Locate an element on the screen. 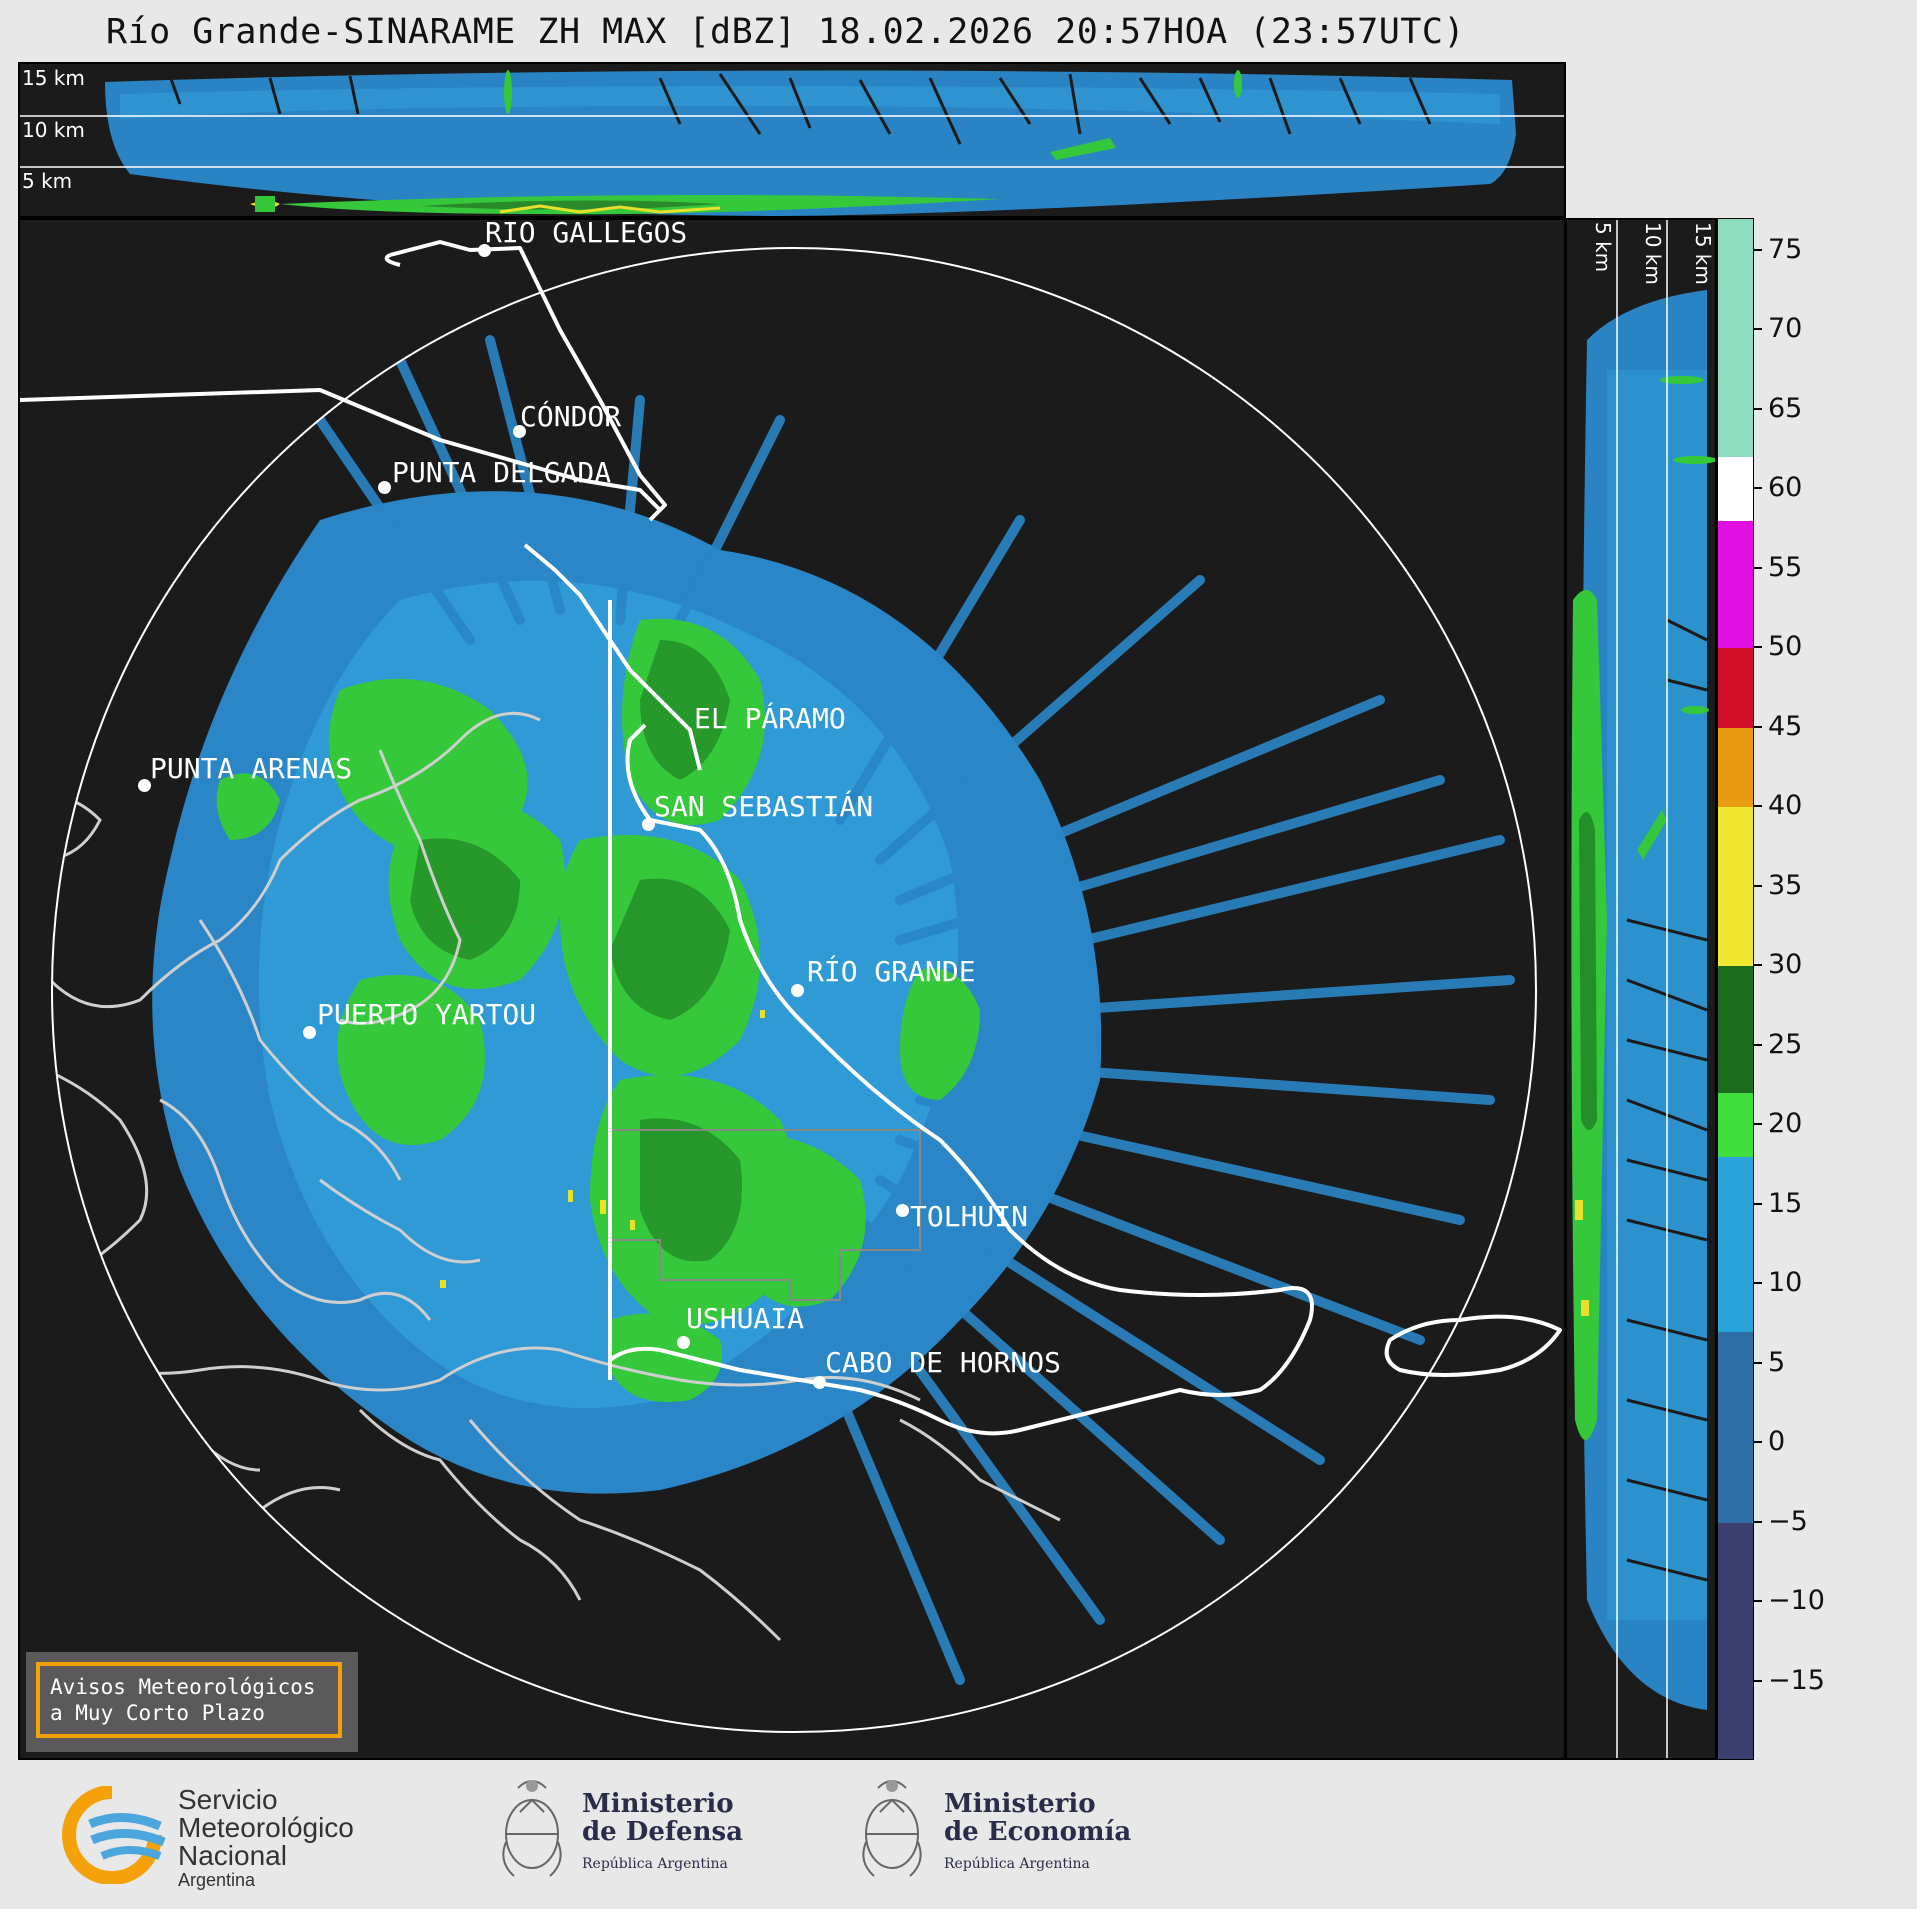 This screenshot has width=1917, height=1909. colorbar-tick-label: 20 is located at coordinates (1785, 1124).